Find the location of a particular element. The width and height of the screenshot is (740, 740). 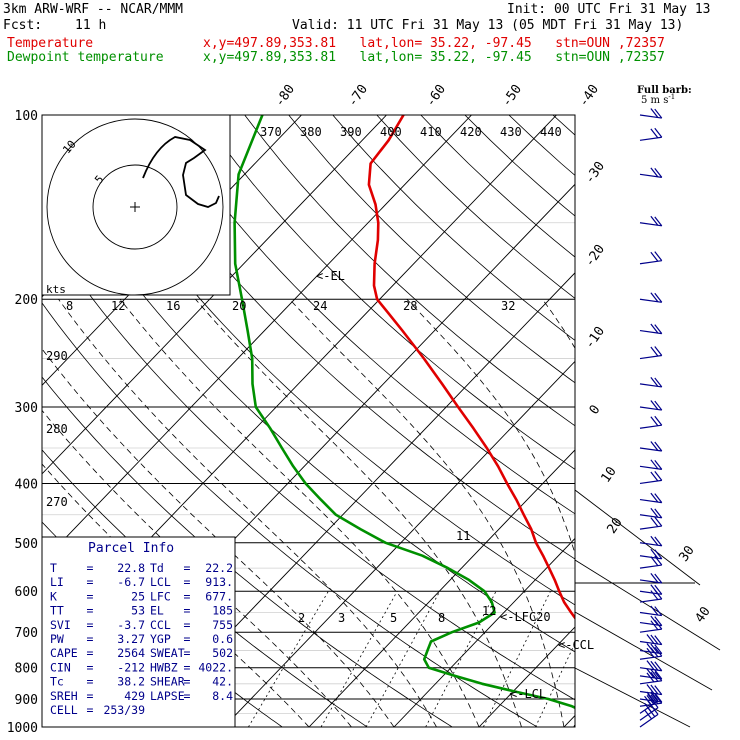

mixing-ratio-label: 32 is located at coordinates (508, 306).